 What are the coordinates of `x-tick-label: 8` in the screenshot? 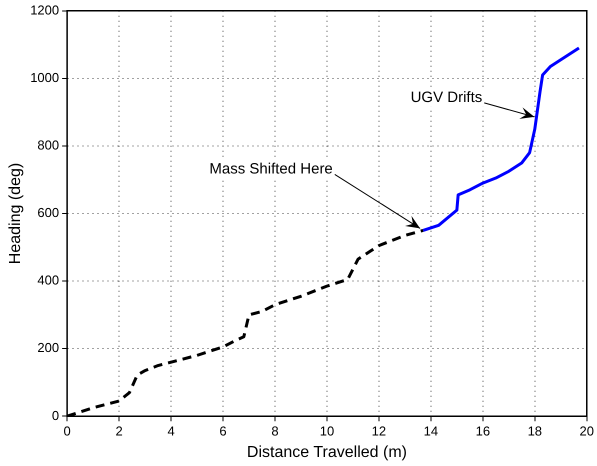 It's located at (275, 431).